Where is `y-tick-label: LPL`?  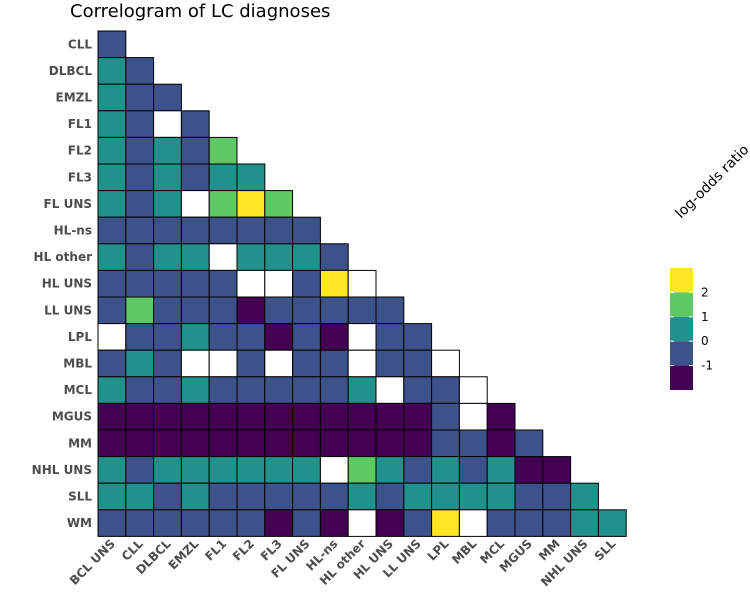
y-tick-label: LPL is located at coordinates (80, 337).